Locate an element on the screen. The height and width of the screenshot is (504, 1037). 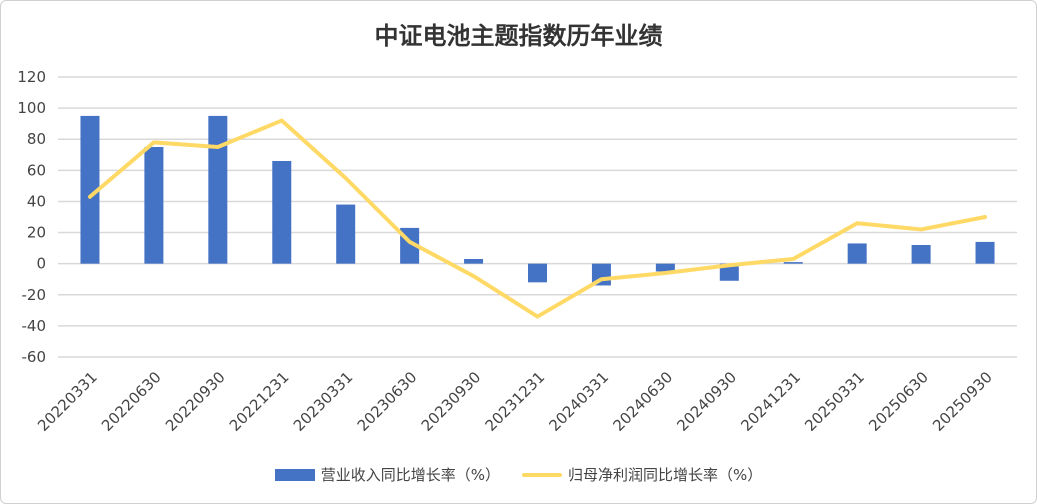
y-tick-label: 20 is located at coordinates (36, 233).